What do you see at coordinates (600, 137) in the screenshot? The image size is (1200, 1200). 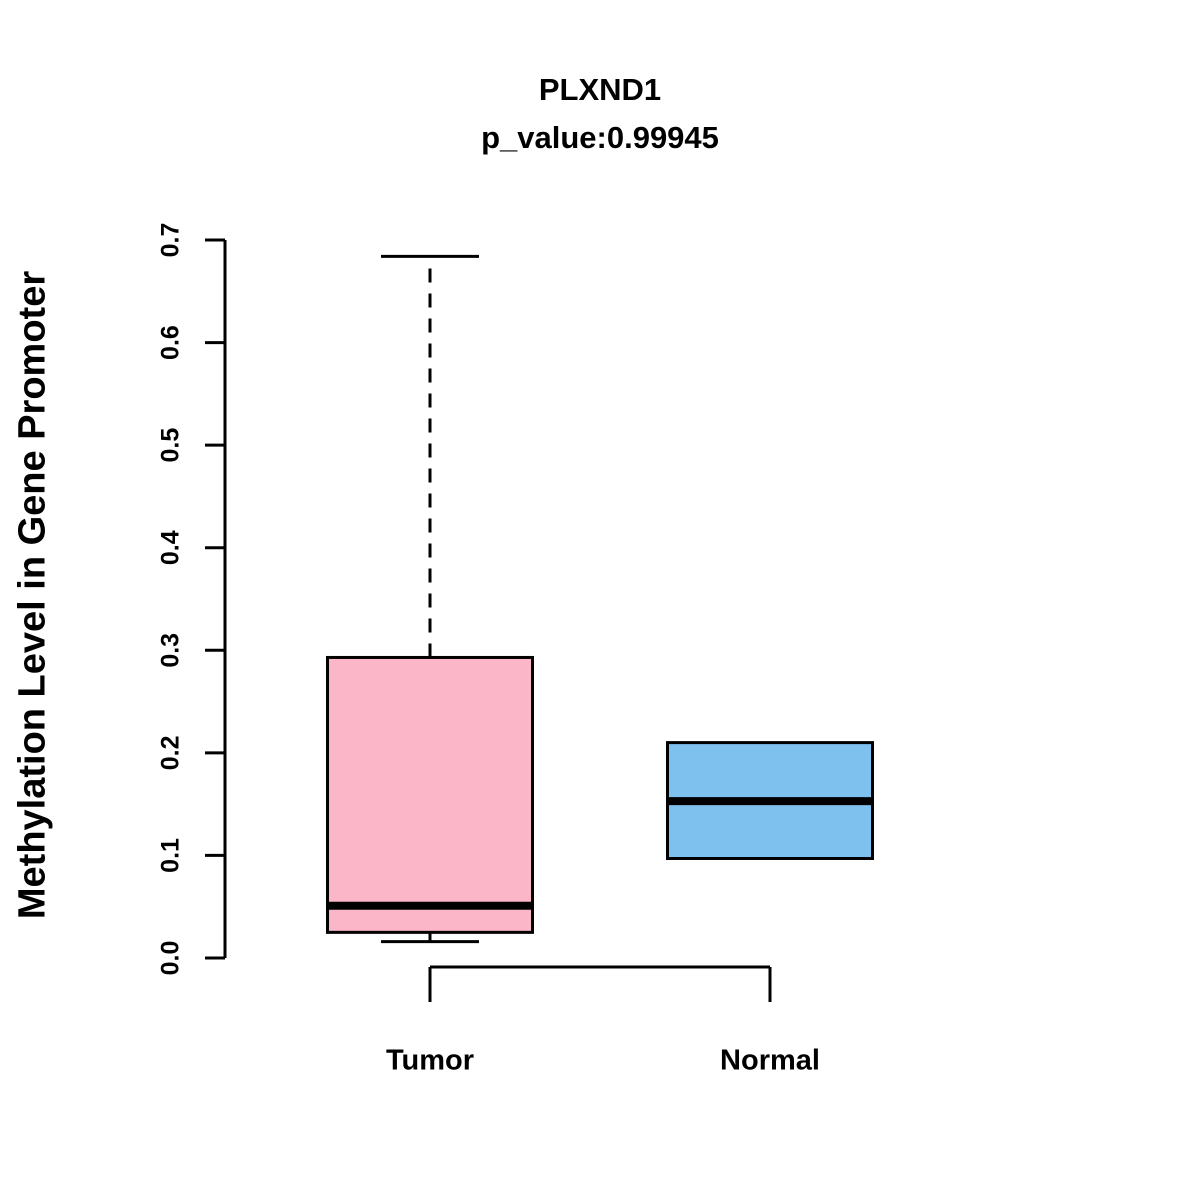 I see `chart-subtitle: p_value:0.99945` at bounding box center [600, 137].